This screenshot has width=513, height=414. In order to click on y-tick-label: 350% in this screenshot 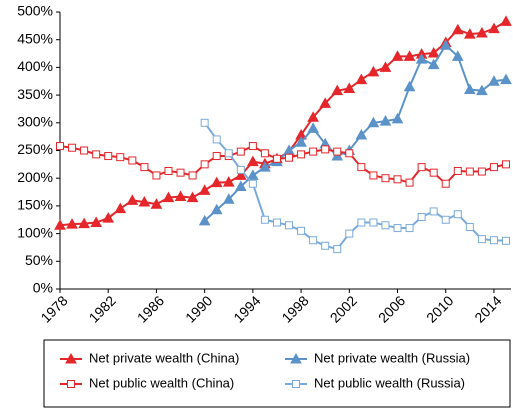, I will do `click(35, 94)`.